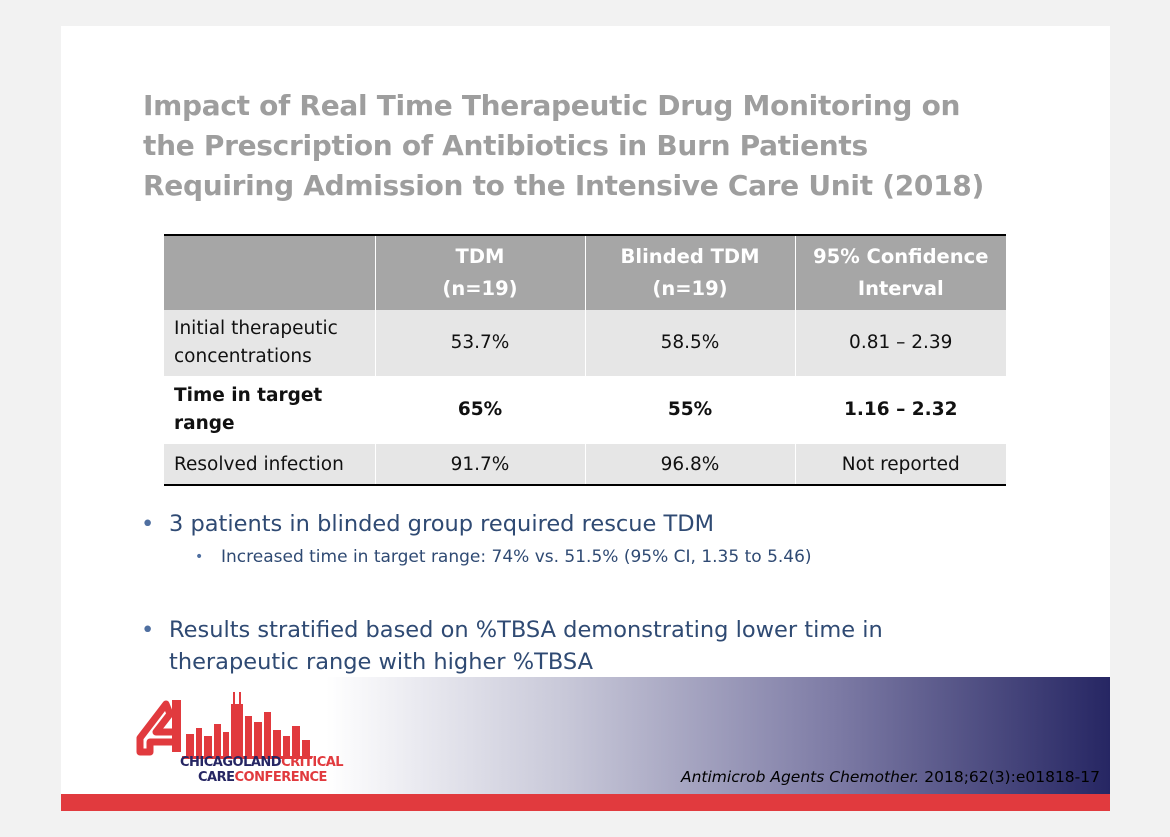 Image resolution: width=1170 pixels, height=837 pixels. I want to click on row-label: Time in target range, so click(269, 410).